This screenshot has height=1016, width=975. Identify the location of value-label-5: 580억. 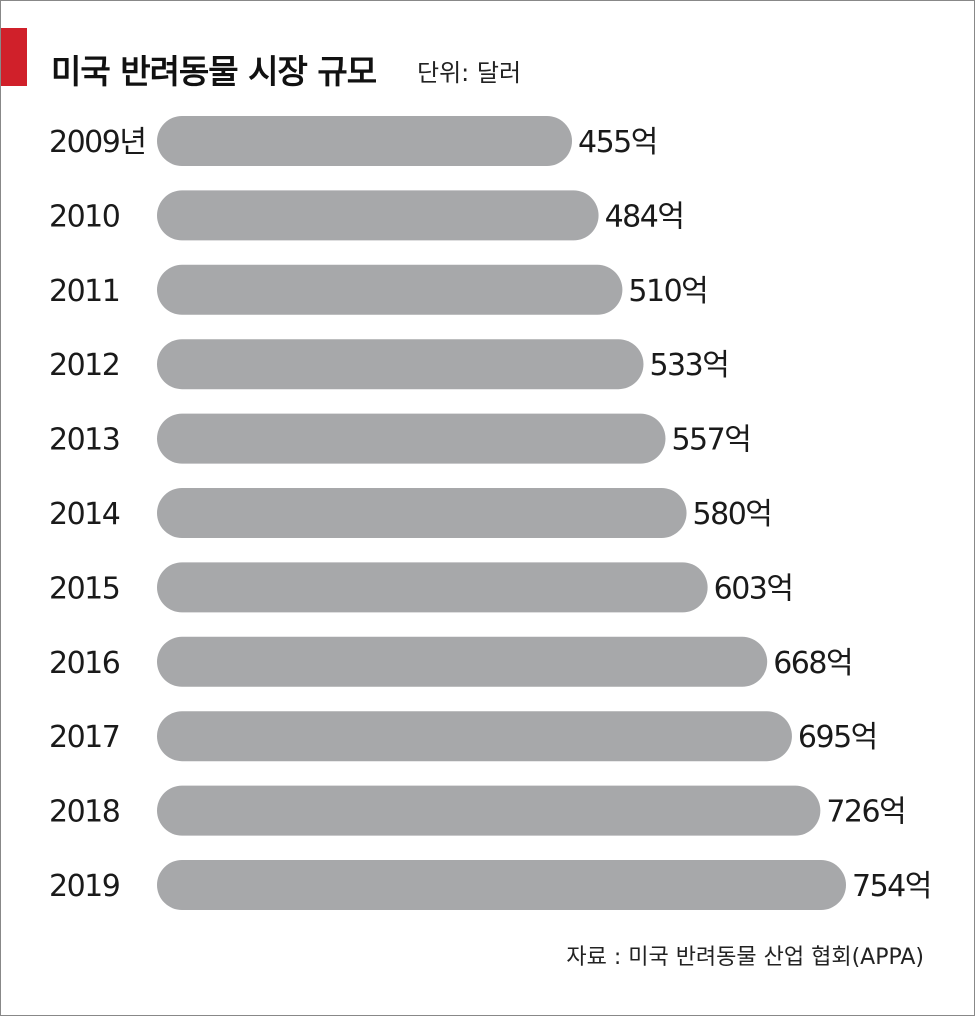
(732, 514).